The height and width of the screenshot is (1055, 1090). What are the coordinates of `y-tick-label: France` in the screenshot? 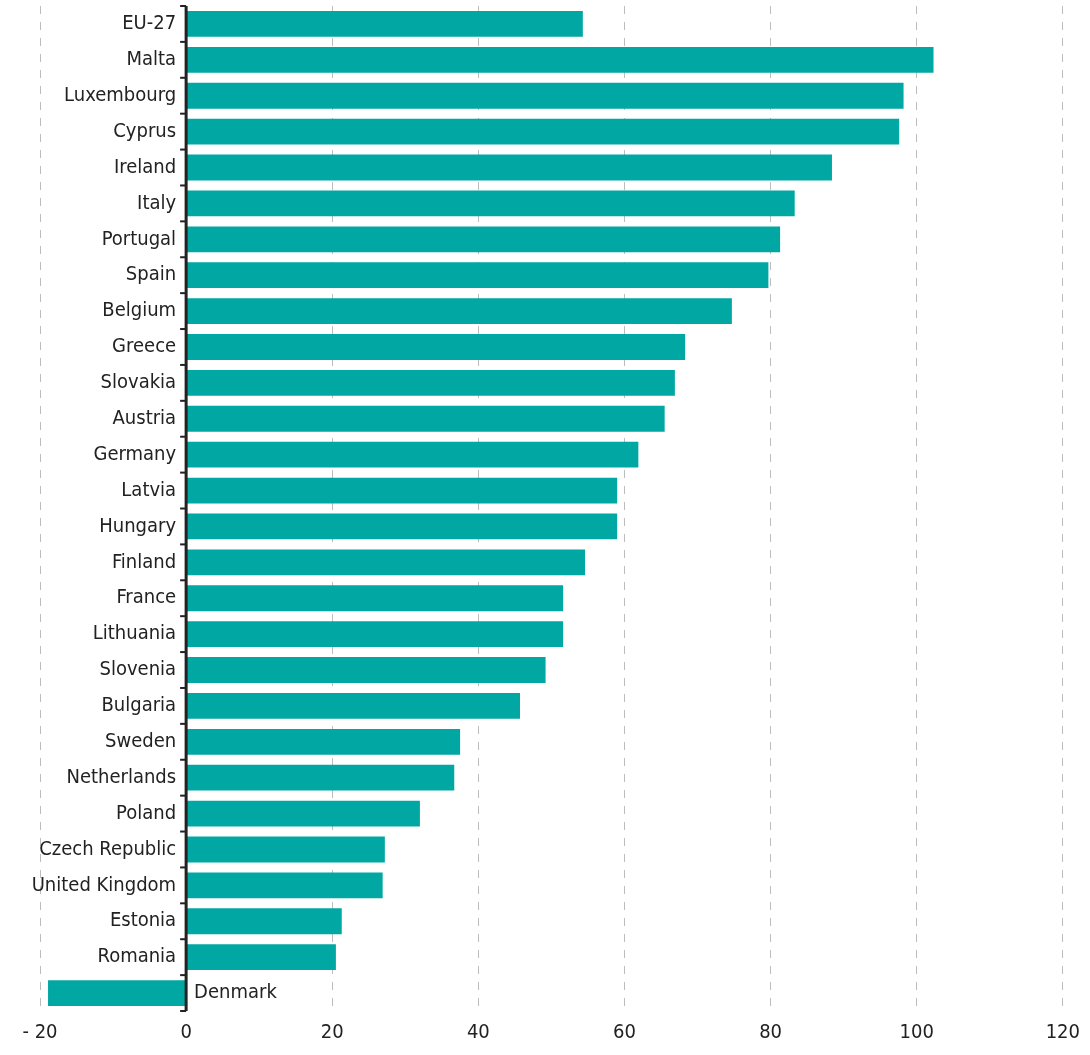 It's located at (146, 596).